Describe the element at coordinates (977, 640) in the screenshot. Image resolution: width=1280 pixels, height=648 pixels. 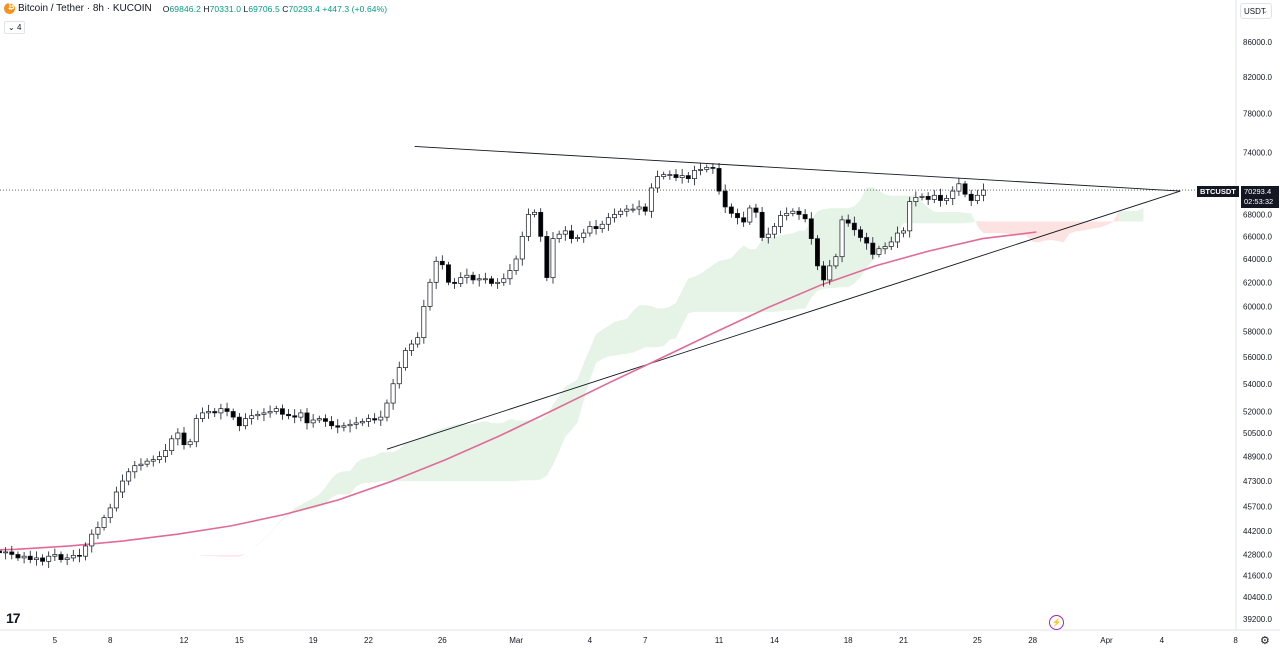
I see `x-tick-label: 25` at that location.